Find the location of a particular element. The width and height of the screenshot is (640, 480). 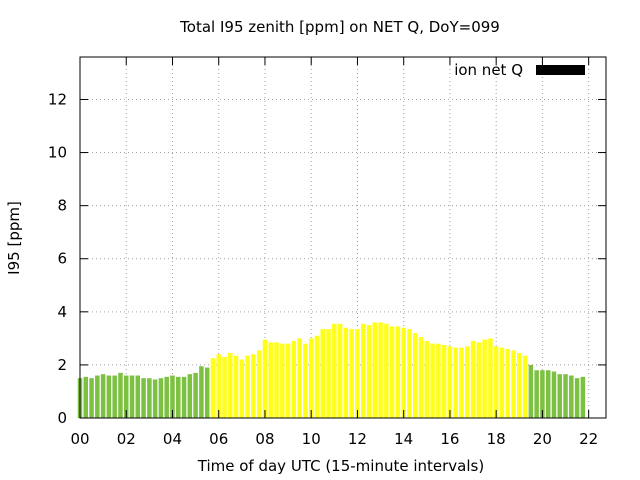

chart-title: Total I95 zenith [ppm] on NET Q, DoY=099 is located at coordinates (339, 27).